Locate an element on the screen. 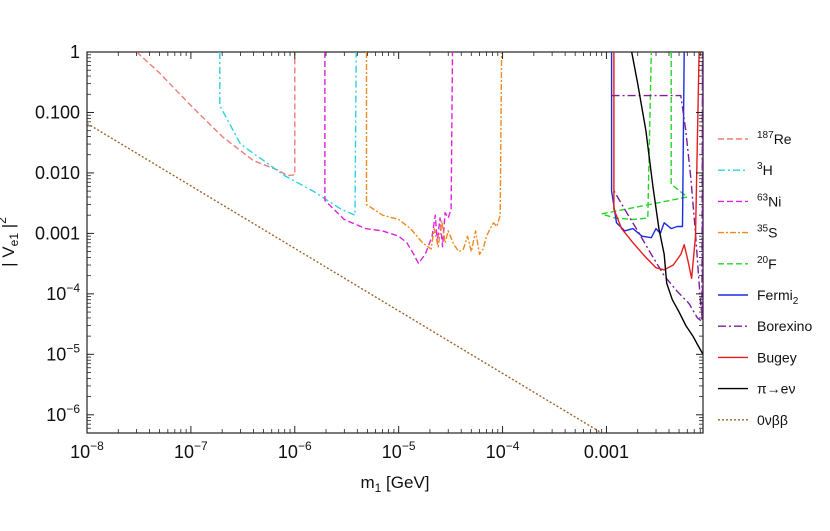 The height and width of the screenshot is (531, 830). legend-entry-label: 63Ni is located at coordinates (769, 200).